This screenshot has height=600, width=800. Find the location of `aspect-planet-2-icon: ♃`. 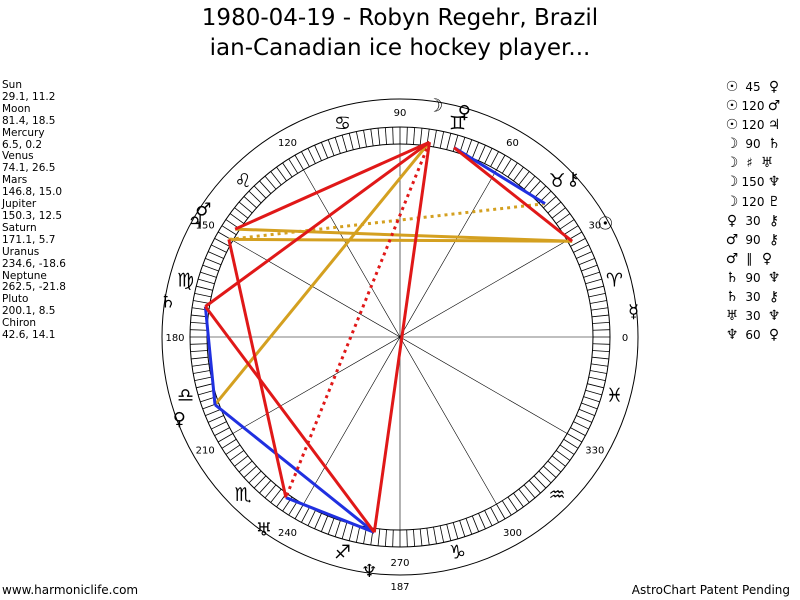

aspect-planet-2-icon: ♃ is located at coordinates (774, 125).